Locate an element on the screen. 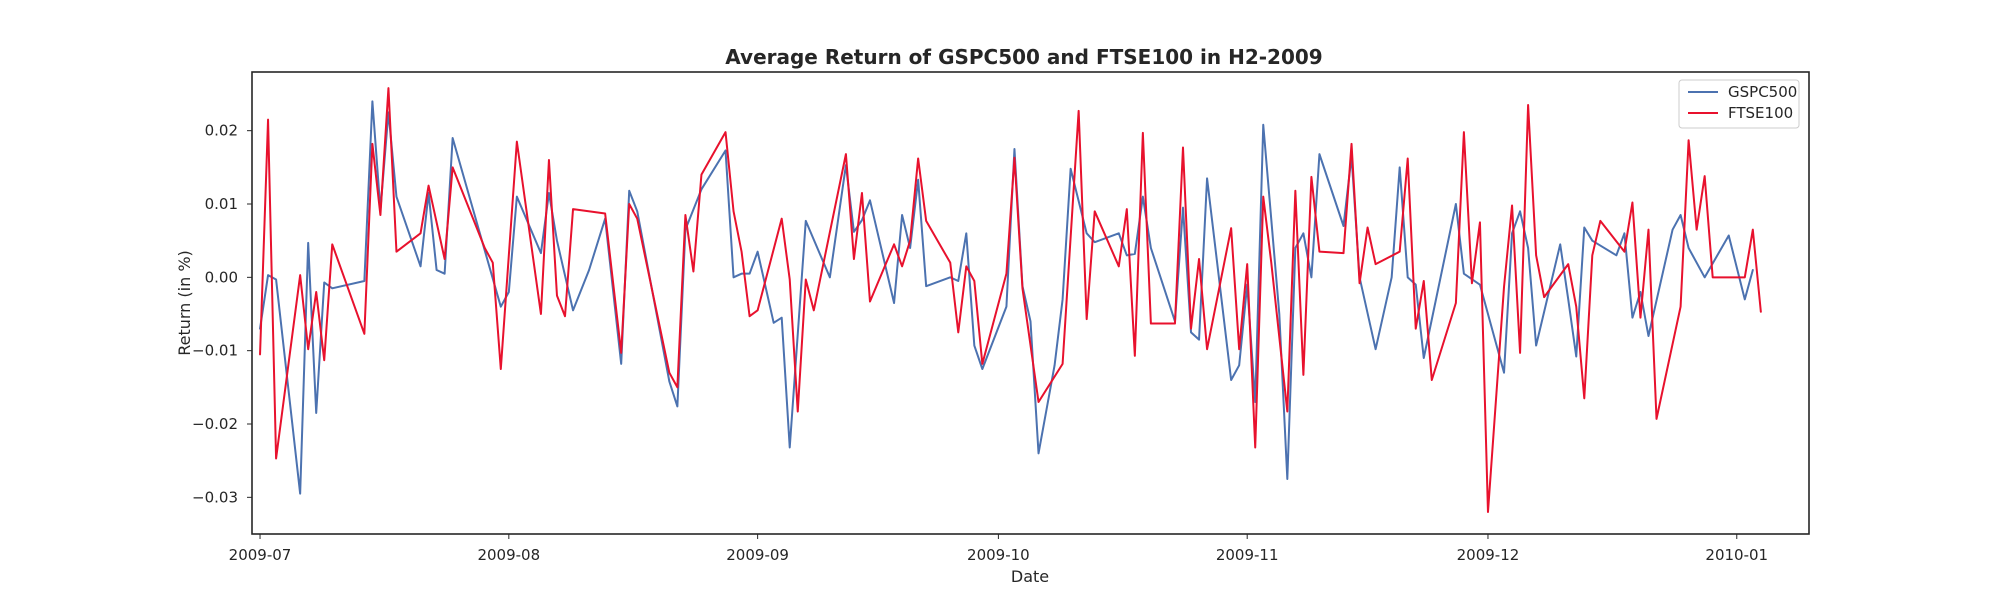  x-tick-label: 2009-11 is located at coordinates (1247, 555).